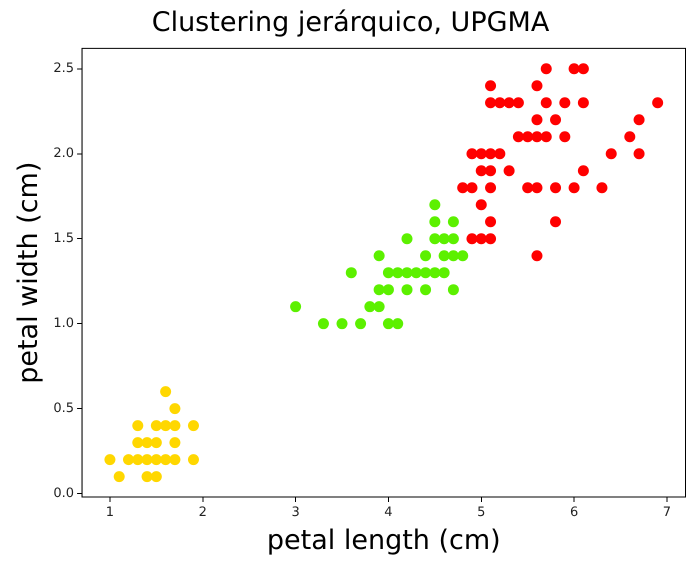 The height and width of the screenshot is (570, 691). I want to click on x-axis-title: petal length (cm), so click(383, 540).